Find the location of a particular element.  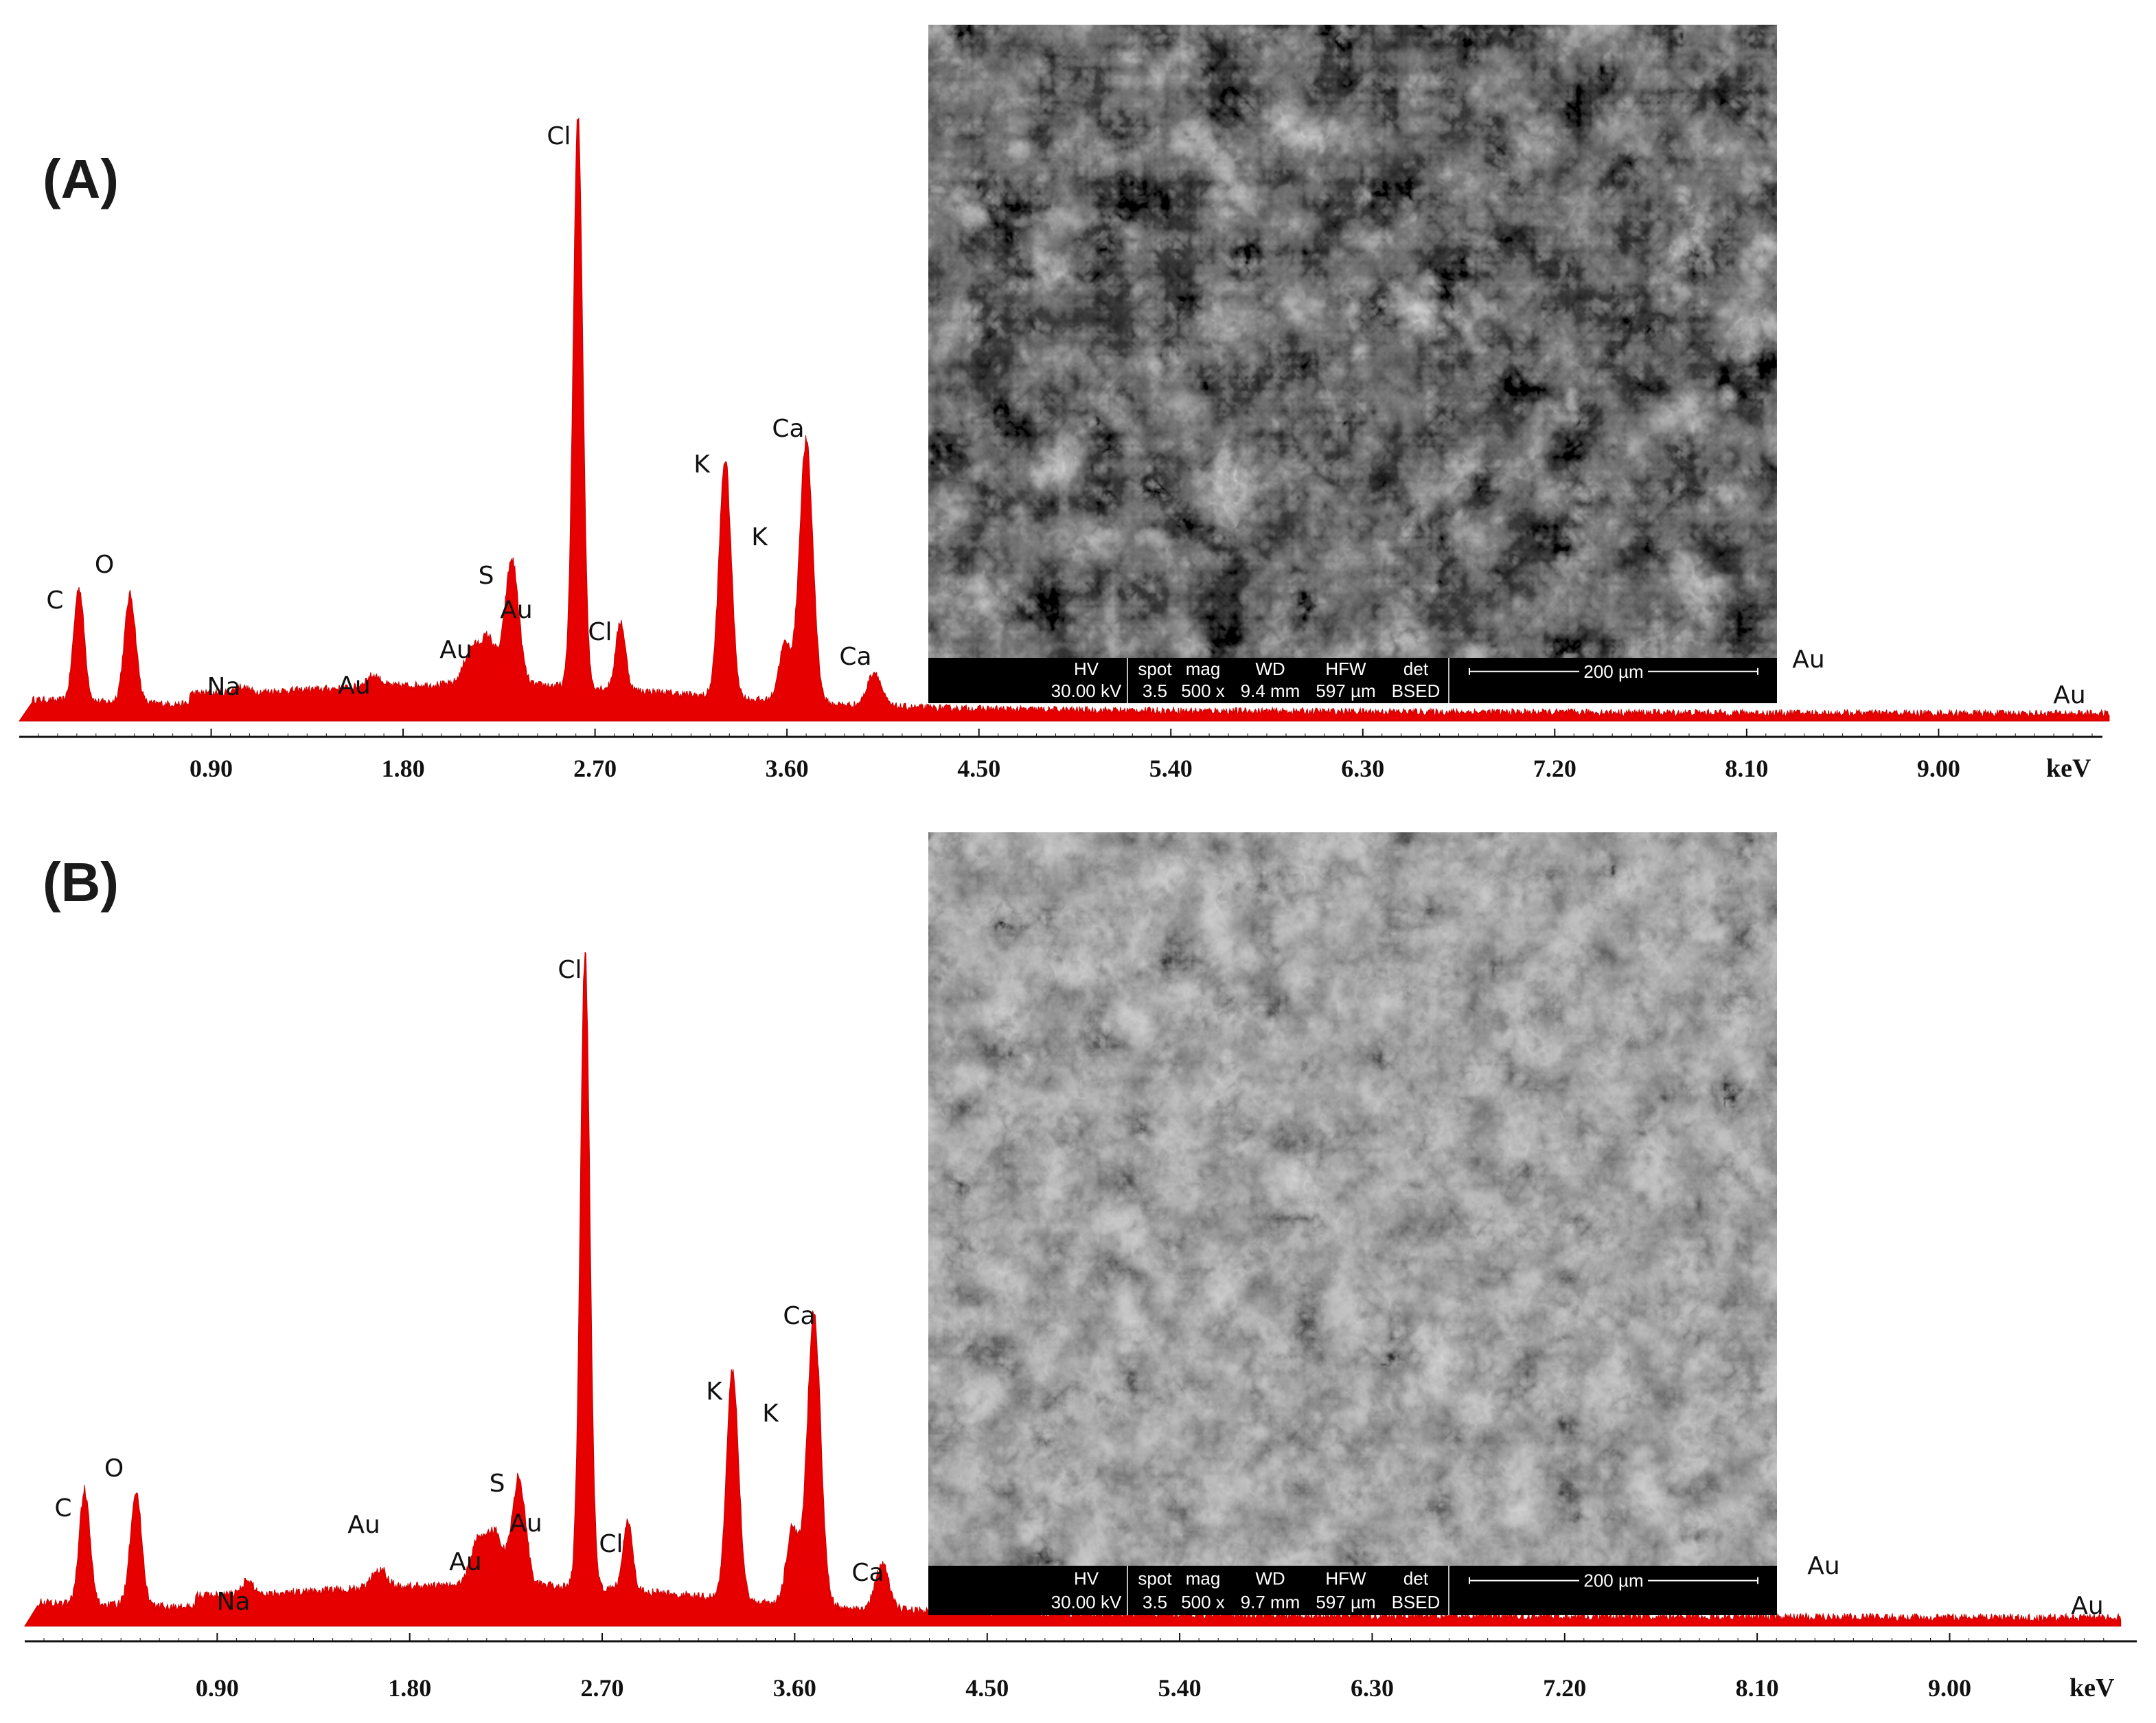

databar-value: 9.4 mm is located at coordinates (1270, 691).